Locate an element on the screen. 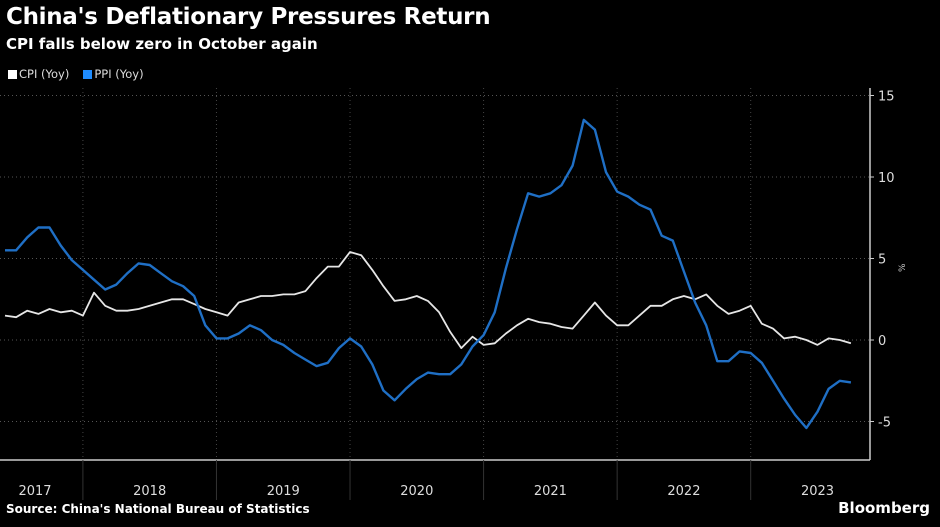  x-year-label: 2018 is located at coordinates (149, 491).